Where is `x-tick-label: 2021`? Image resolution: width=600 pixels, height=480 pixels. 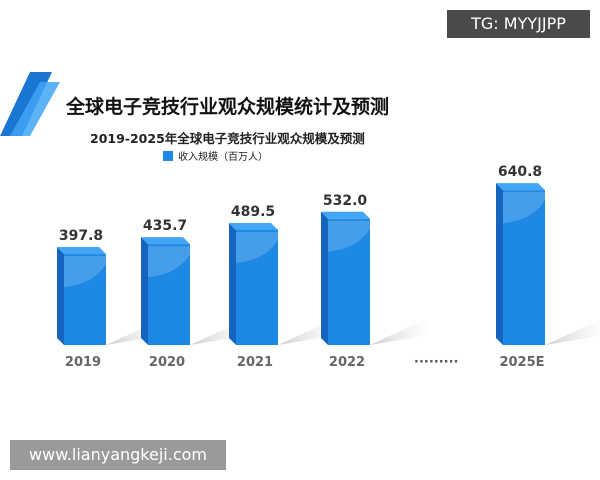 x-tick-label: 2021 is located at coordinates (255, 362).